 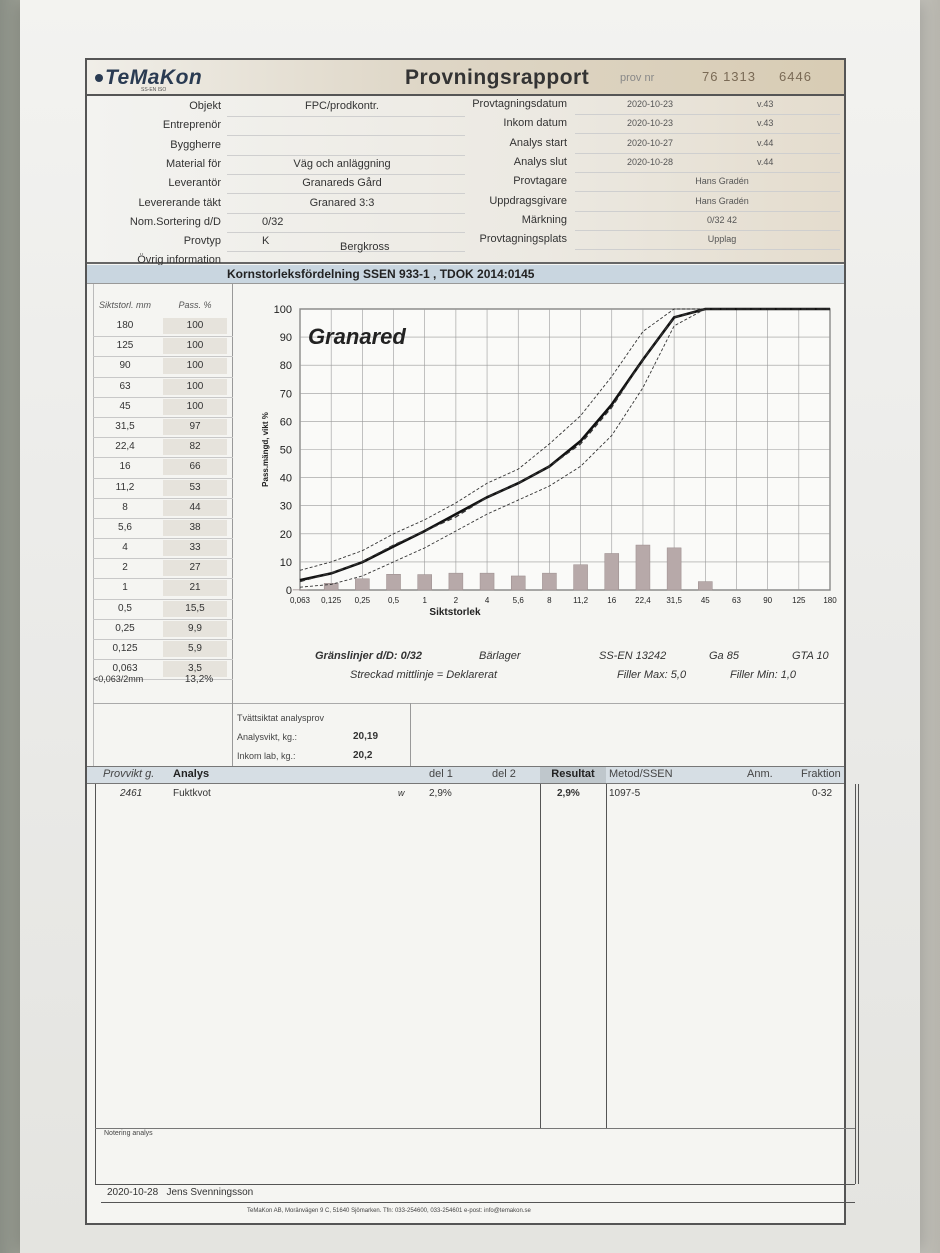 I want to click on info-label: Provtagningsdatum, so click(x=519, y=104).